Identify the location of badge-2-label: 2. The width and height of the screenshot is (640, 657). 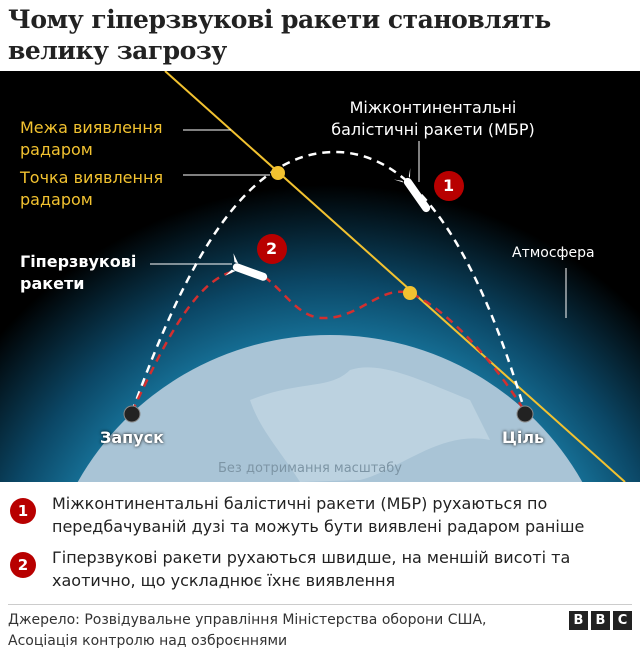
(272, 248).